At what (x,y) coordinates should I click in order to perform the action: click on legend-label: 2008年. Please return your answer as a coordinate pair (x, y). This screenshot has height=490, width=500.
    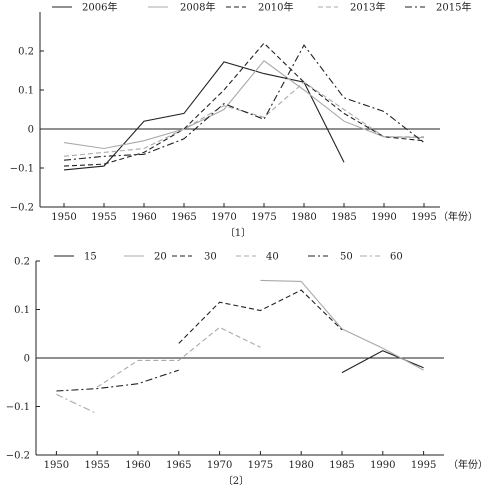
    Looking at the image, I should click on (197, 7).